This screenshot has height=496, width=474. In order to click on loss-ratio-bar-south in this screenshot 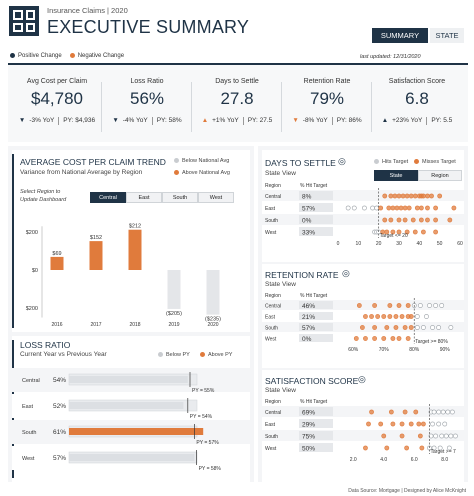, I will do `click(136, 431)`.